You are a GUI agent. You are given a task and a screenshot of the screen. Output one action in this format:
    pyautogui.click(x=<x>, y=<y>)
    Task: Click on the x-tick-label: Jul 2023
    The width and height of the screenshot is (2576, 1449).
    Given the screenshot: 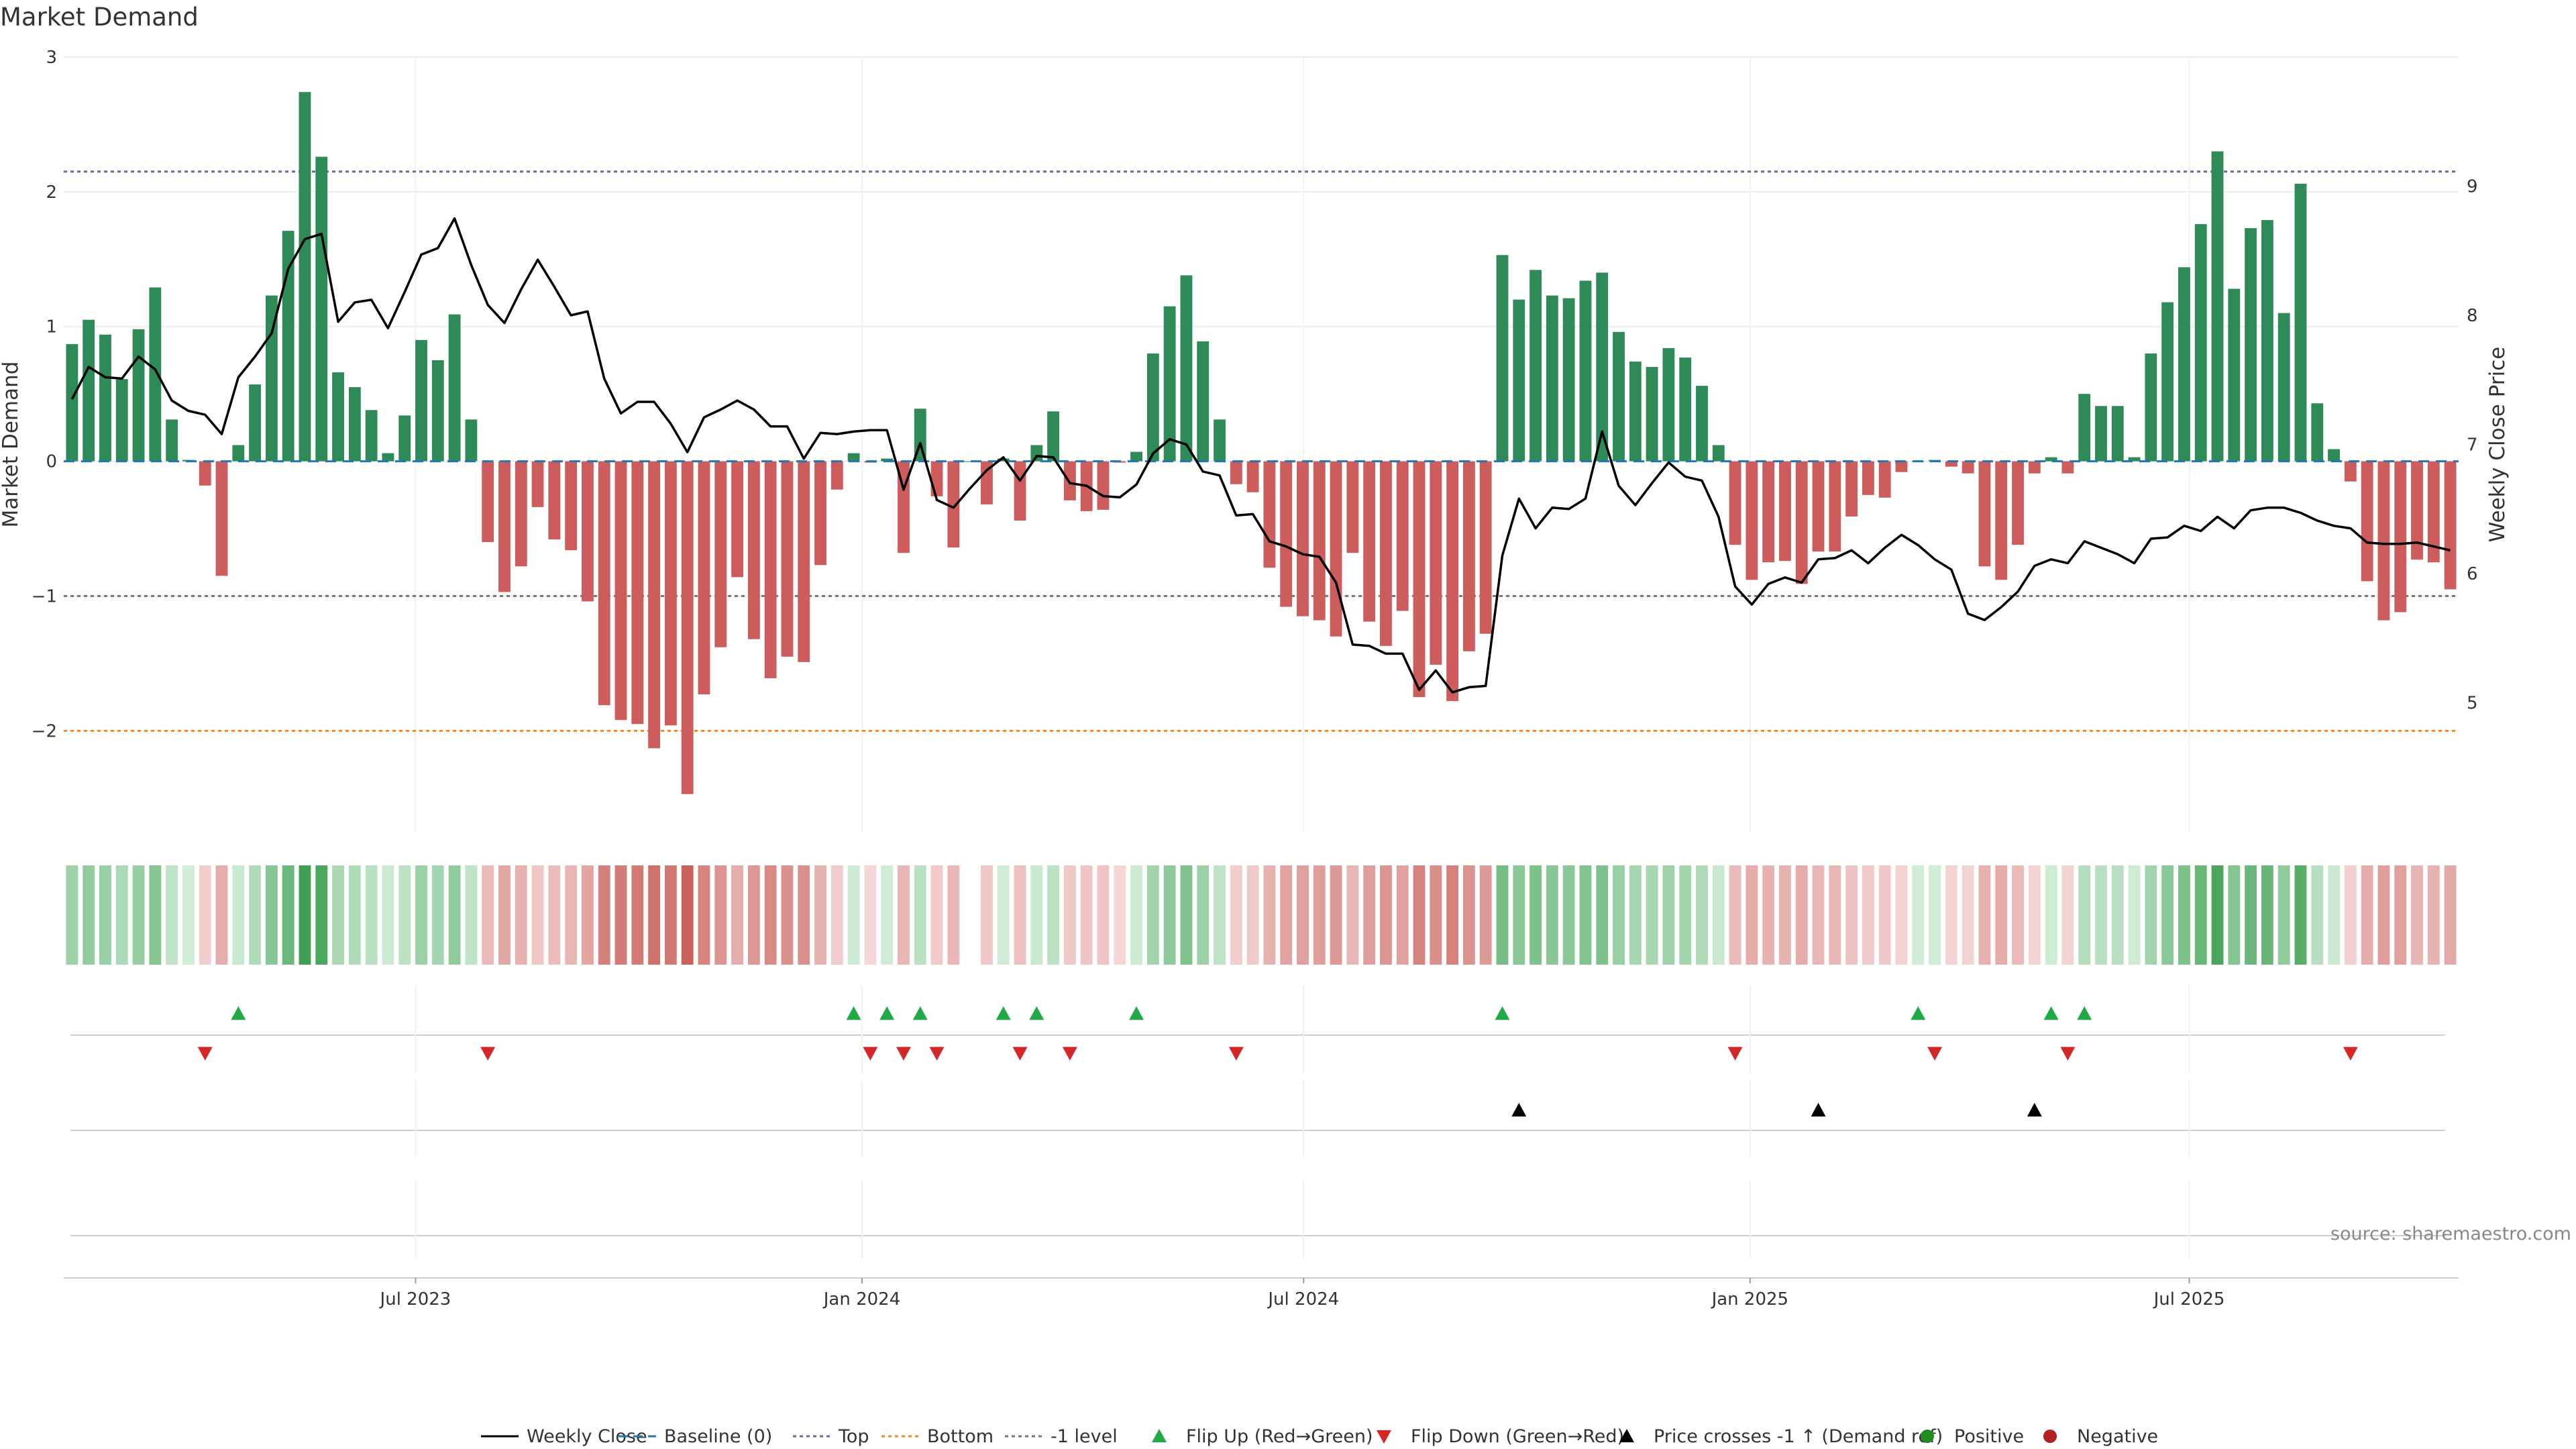 What is the action you would take?
    pyautogui.click(x=415, y=1299)
    